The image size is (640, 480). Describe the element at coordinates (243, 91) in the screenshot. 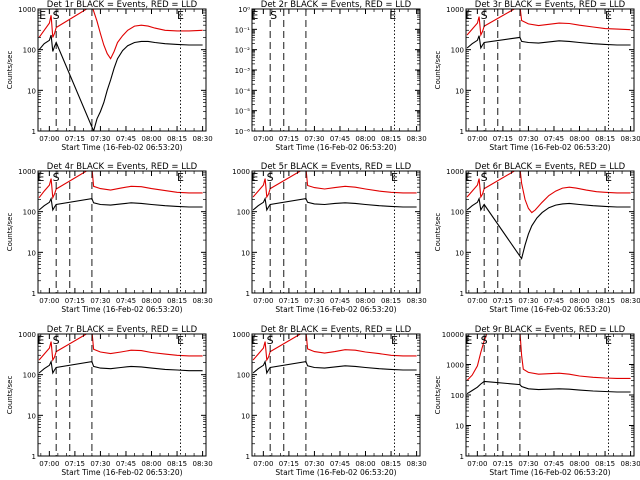

I see `y-tick-label: 10⁻⁴` at that location.